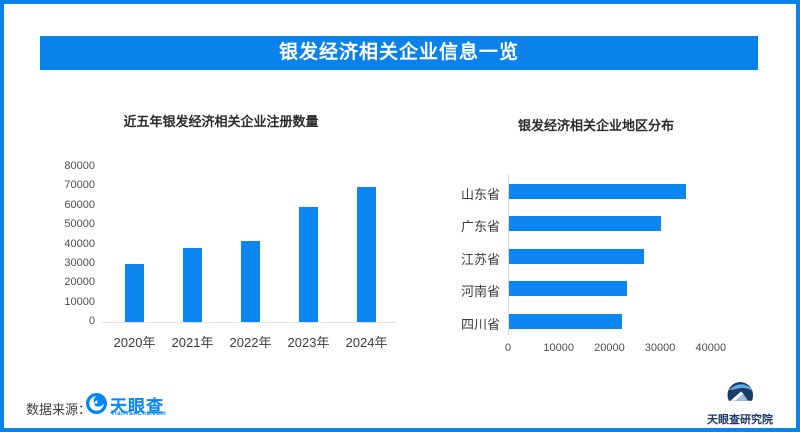  What do you see at coordinates (740, 420) in the screenshot?
I see `research-institute-name: 天眼查研究院` at bounding box center [740, 420].